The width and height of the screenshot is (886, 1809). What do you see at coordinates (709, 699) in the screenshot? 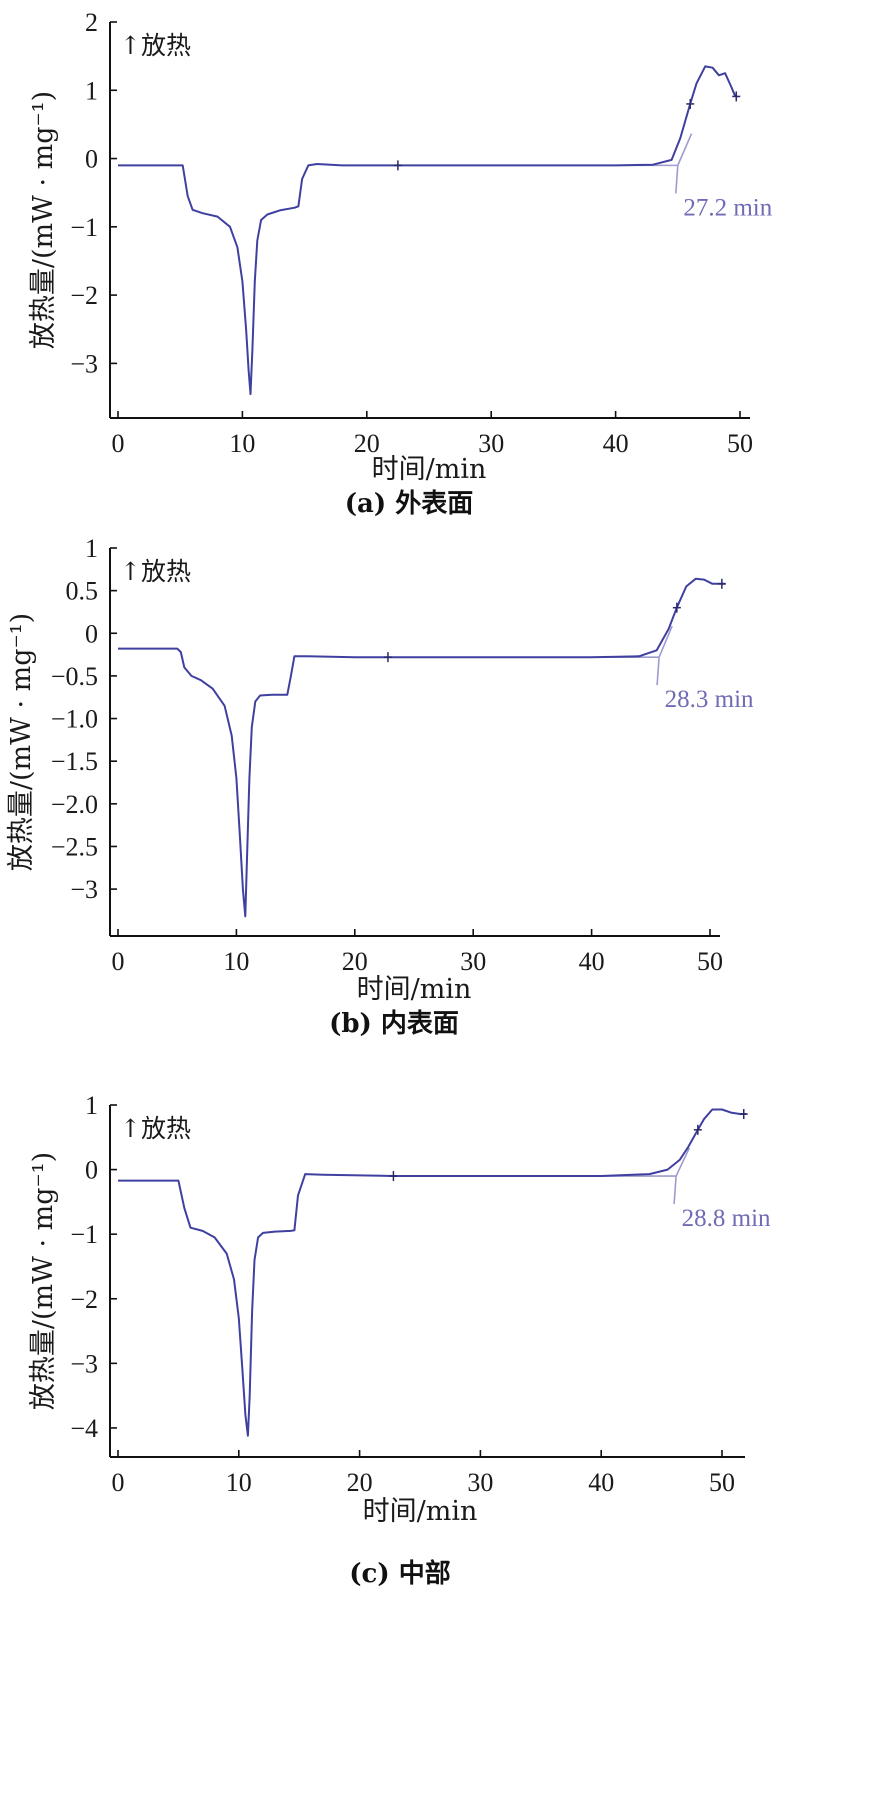
I see `onset-annotation: 28.3 min` at bounding box center [709, 699].